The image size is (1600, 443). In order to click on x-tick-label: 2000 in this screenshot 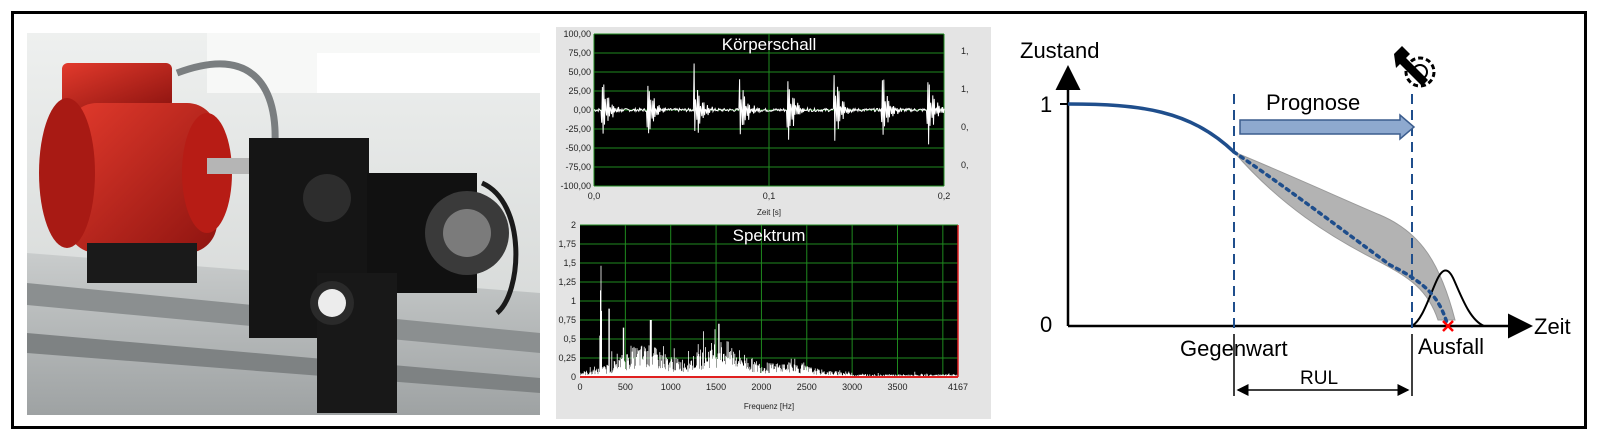, I will do `click(761, 387)`.